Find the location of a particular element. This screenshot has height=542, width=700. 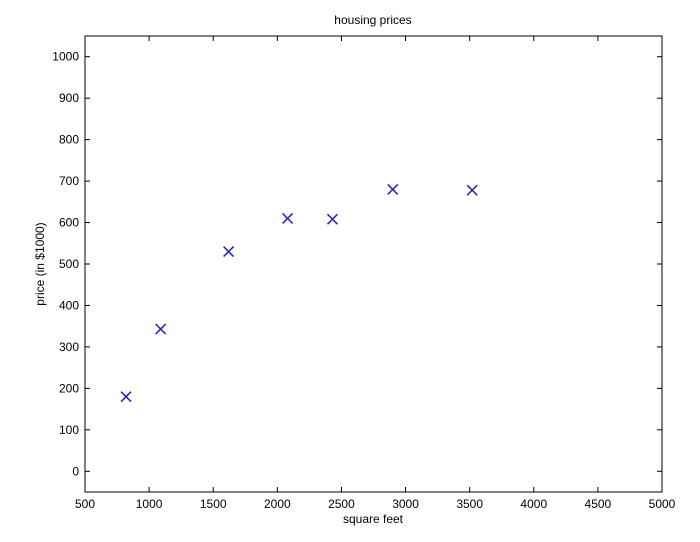

y-tick-label: 1000 is located at coordinates (65, 57).